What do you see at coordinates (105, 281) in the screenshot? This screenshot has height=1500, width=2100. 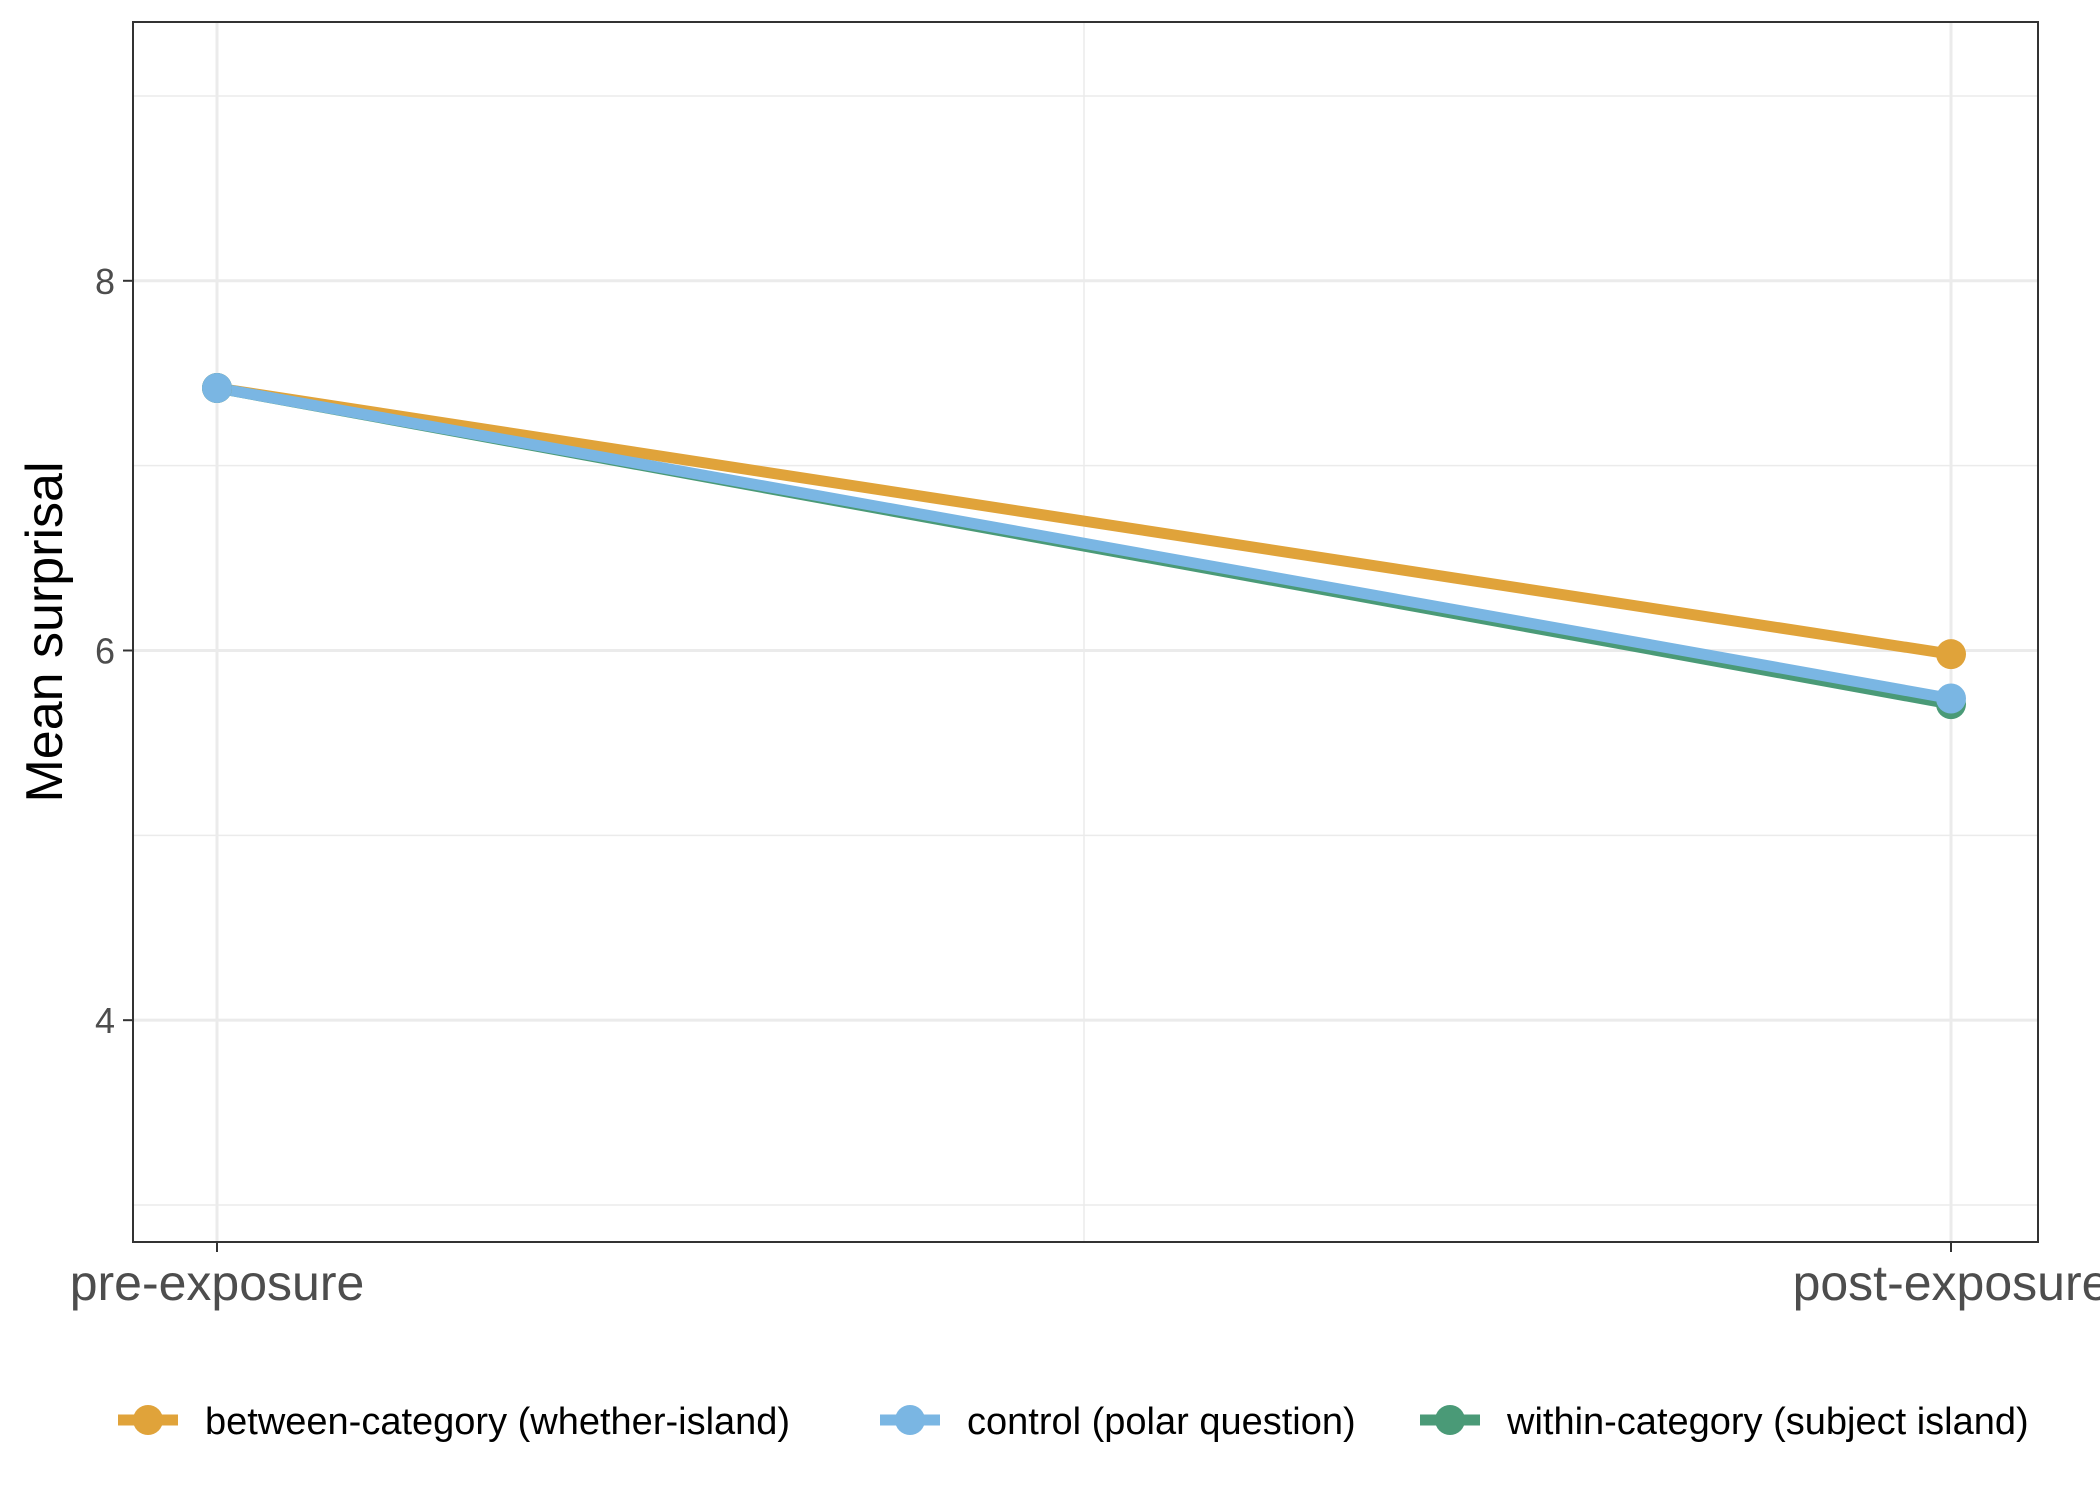 I see `y-tick-label: 8` at bounding box center [105, 281].